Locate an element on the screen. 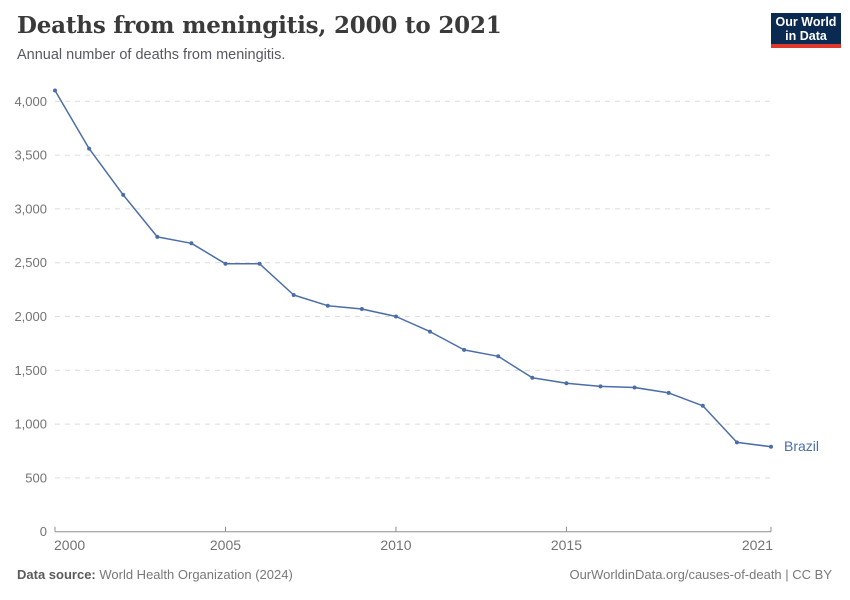 The width and height of the screenshot is (850, 600). x-axis-tick-label: 2000 is located at coordinates (69, 545).